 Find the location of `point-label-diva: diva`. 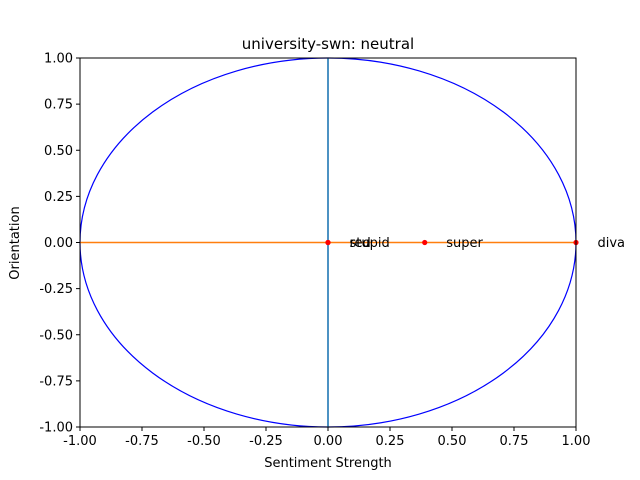

point-label-diva: diva is located at coordinates (612, 243).